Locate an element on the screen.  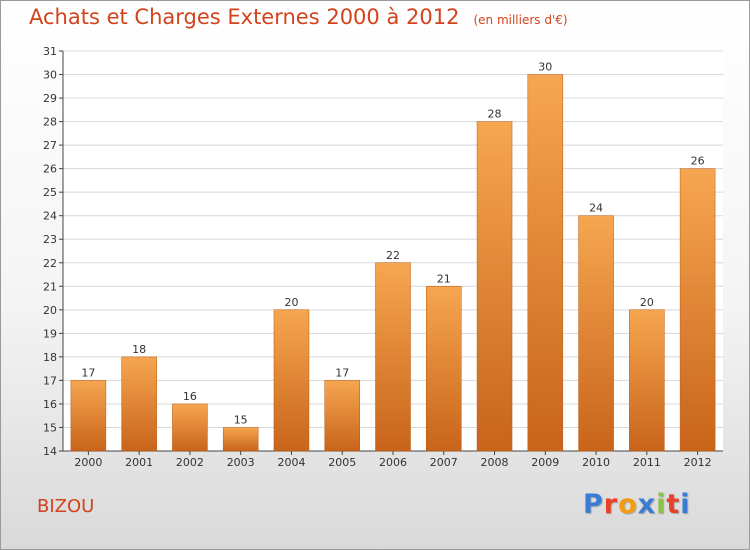
x-tick-label: 2003 is located at coordinates (241, 462).